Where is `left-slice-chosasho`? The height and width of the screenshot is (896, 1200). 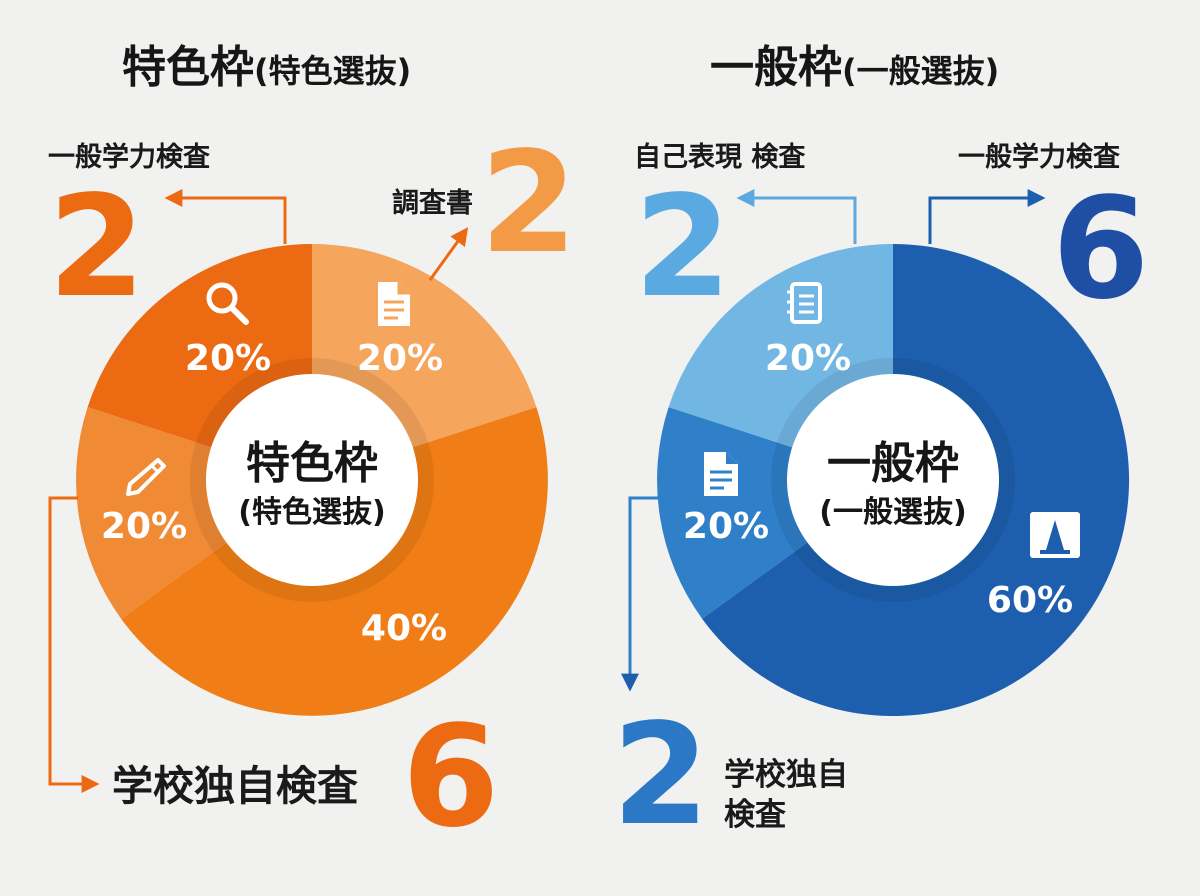 left-slice-chosasho is located at coordinates (424, 346).